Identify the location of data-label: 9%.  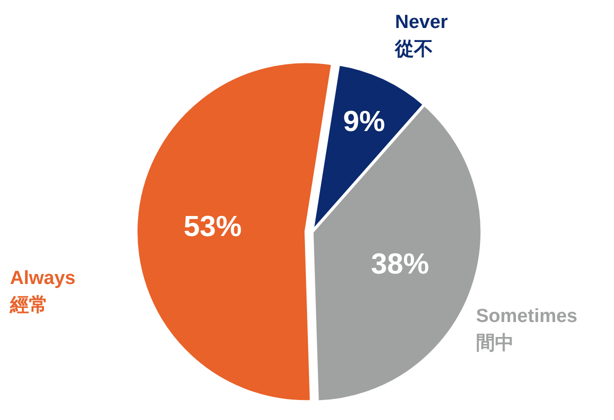
(364, 122).